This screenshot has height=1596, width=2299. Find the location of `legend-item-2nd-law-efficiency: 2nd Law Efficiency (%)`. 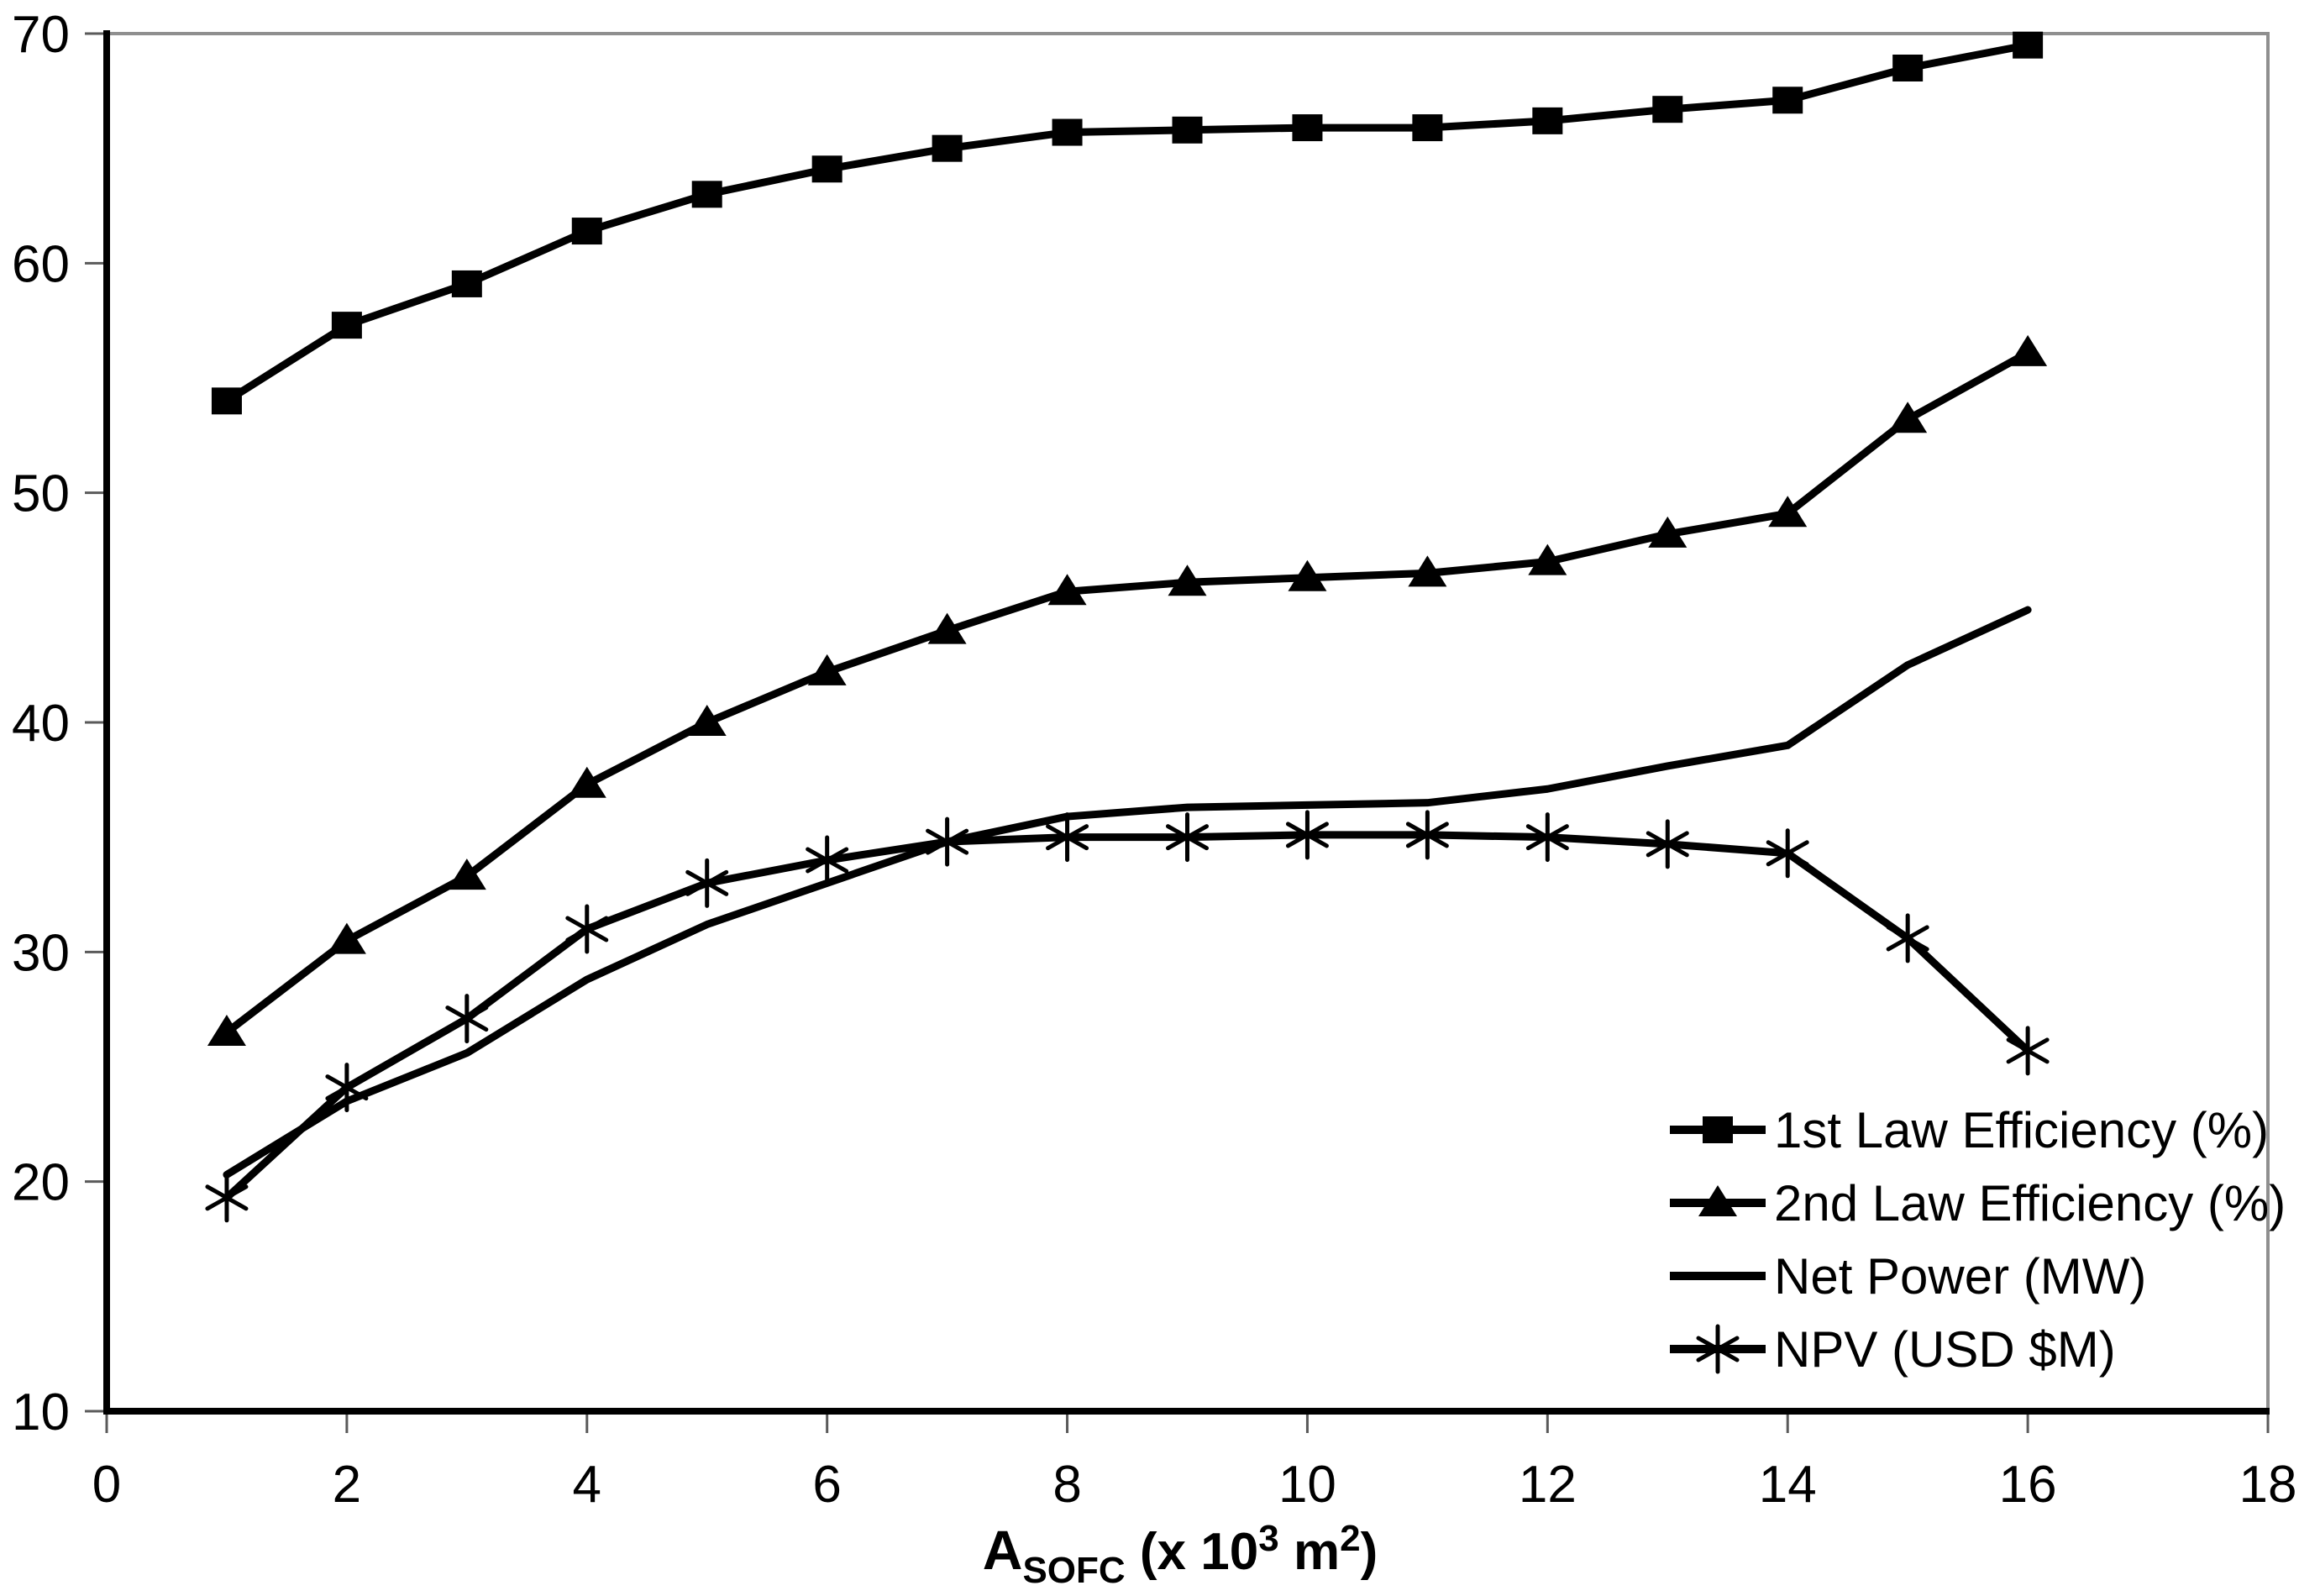

legend-item-2nd-law-efficiency: 2nd Law Efficiency (%) is located at coordinates (1978, 1203).